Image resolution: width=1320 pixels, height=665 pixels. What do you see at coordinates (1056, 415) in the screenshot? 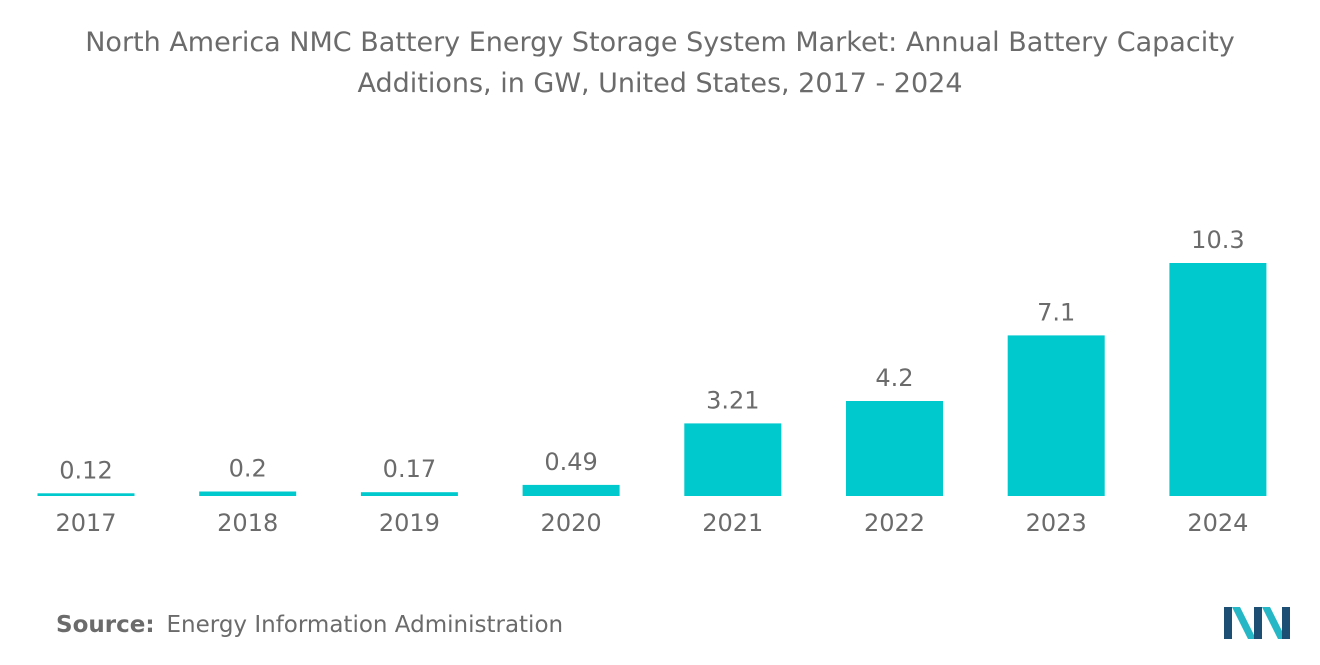
I see `bar-2023` at bounding box center [1056, 415].